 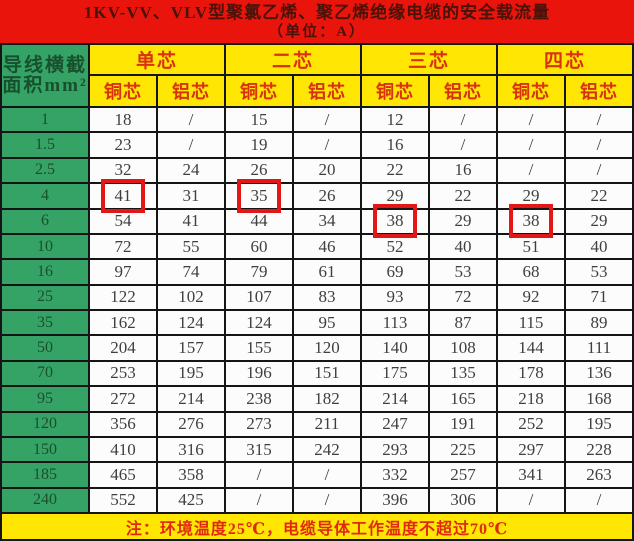 What do you see at coordinates (259, 348) in the screenshot?
I see `table-cell: 155` at bounding box center [259, 348].